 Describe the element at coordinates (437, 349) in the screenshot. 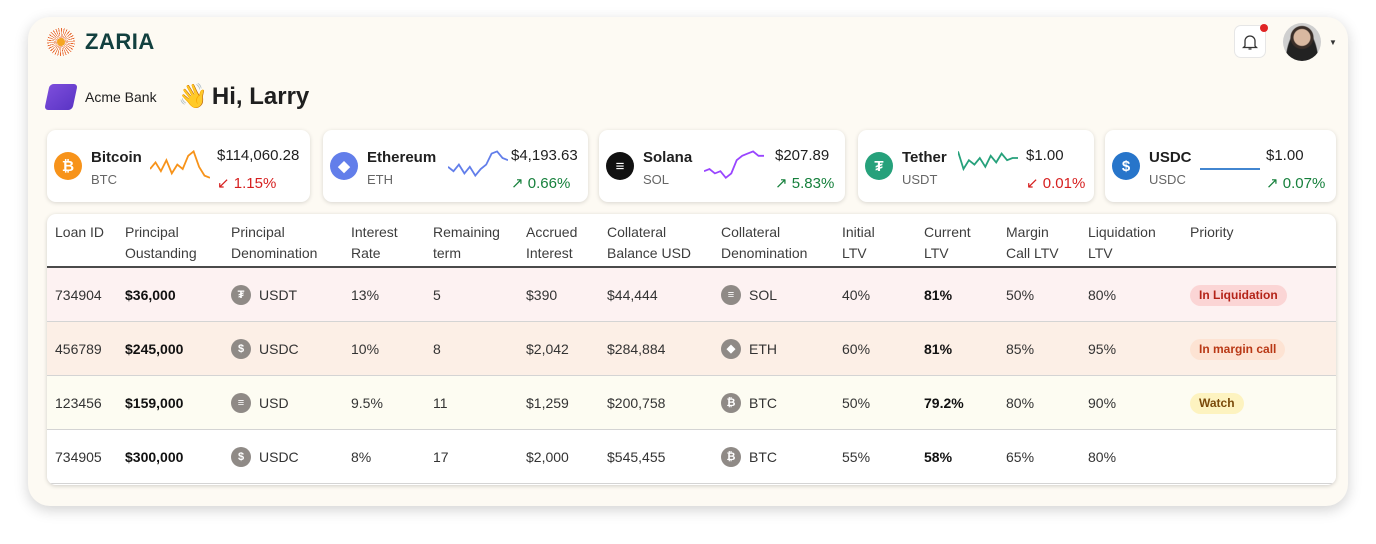

I see `cell-term: 8` at that location.